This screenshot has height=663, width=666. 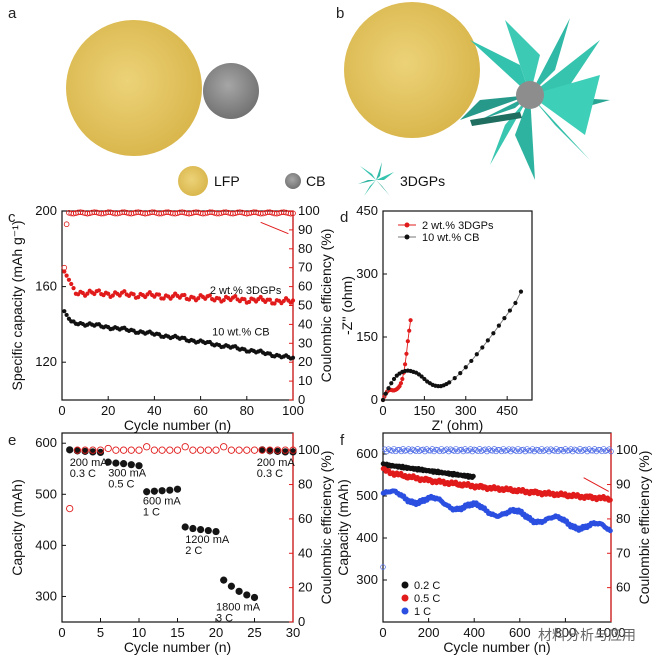 I want to click on y-tick-label: 300, so click(x=46, y=595).